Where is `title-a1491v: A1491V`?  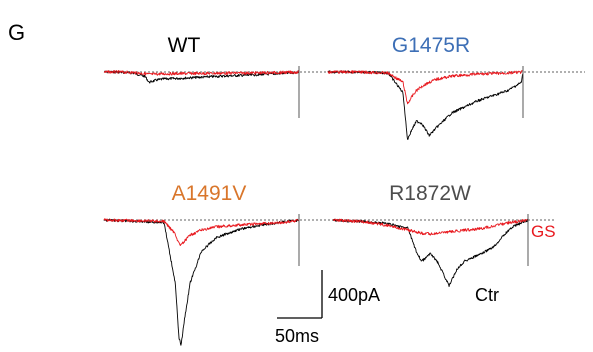 title-a1491v: A1491V is located at coordinates (209, 193).